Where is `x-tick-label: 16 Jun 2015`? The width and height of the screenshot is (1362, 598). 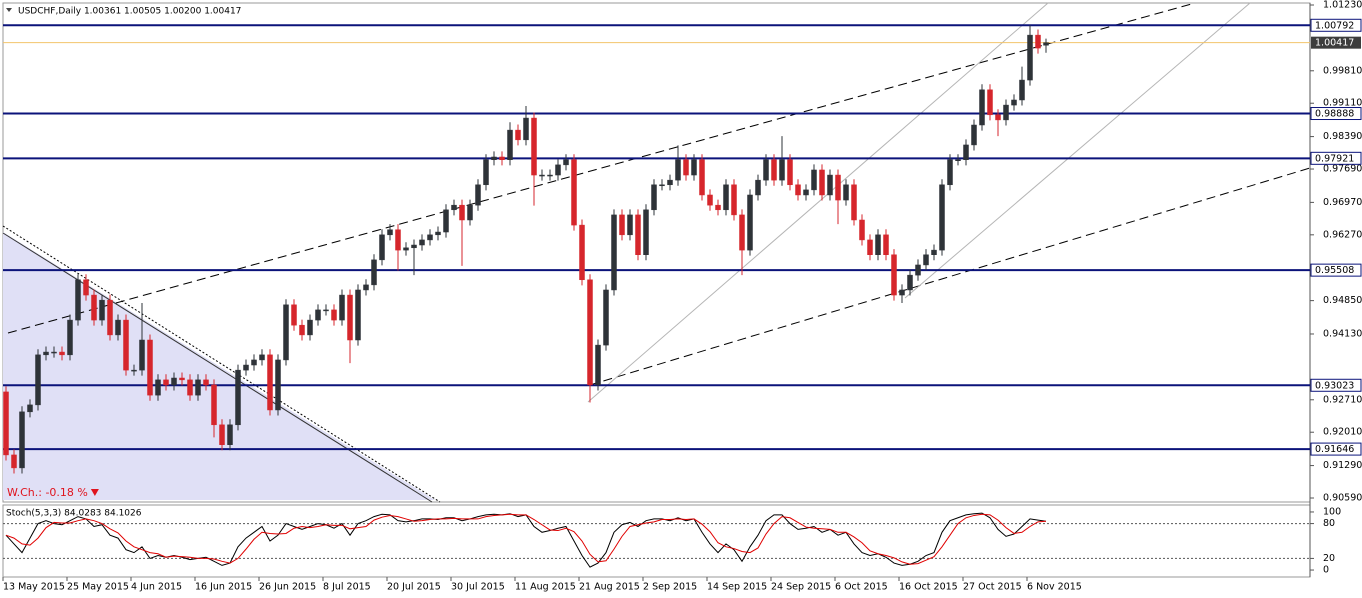
x-tick-label: 16 Jun 2015 is located at coordinates (223, 587).